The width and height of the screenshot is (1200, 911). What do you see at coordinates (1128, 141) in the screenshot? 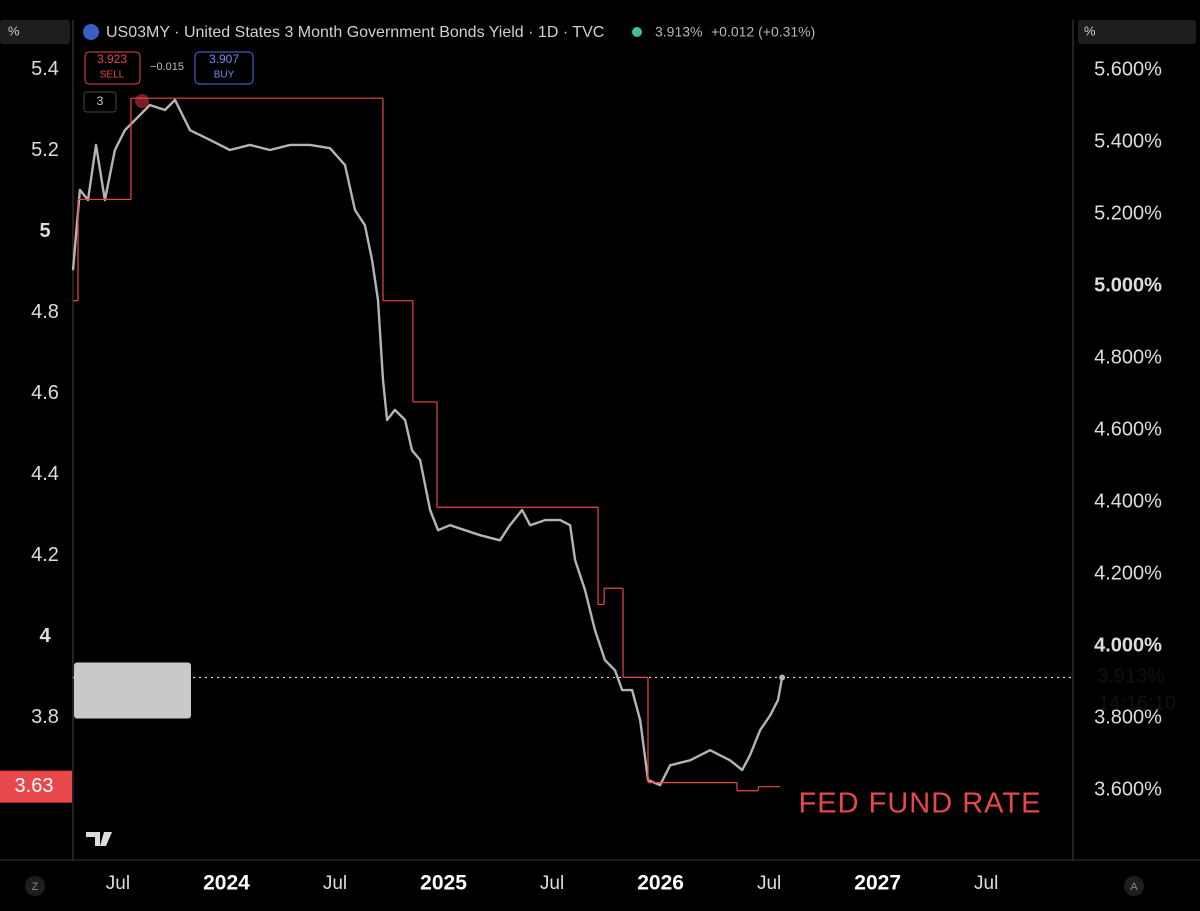
I see `y2-tick-label: 5.400%` at bounding box center [1128, 141].